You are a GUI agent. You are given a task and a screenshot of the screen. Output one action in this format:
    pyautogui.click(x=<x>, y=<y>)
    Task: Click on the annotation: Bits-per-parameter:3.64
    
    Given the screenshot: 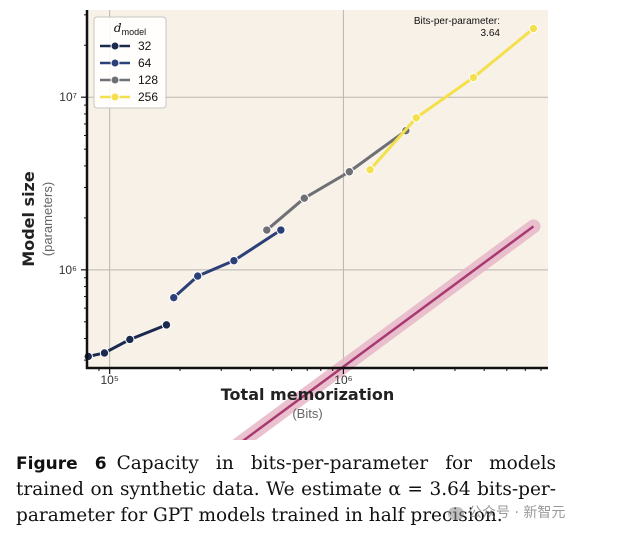 What is the action you would take?
    pyautogui.click(x=457, y=27)
    